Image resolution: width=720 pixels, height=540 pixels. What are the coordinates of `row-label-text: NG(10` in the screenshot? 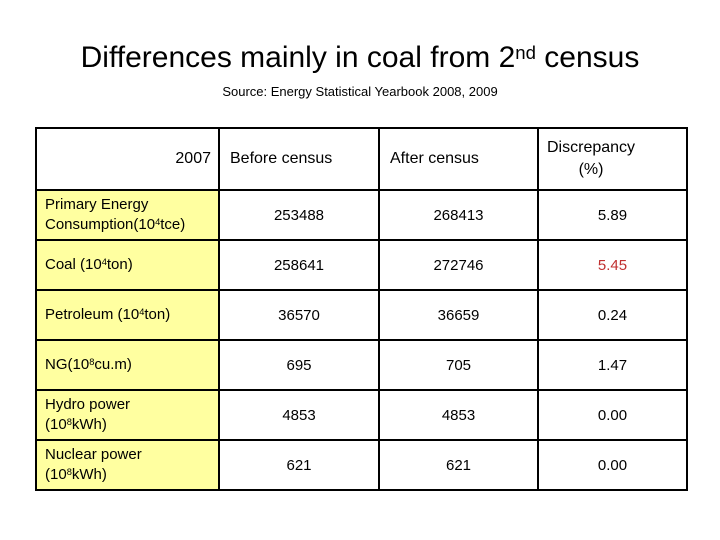 It's located at (67, 364).